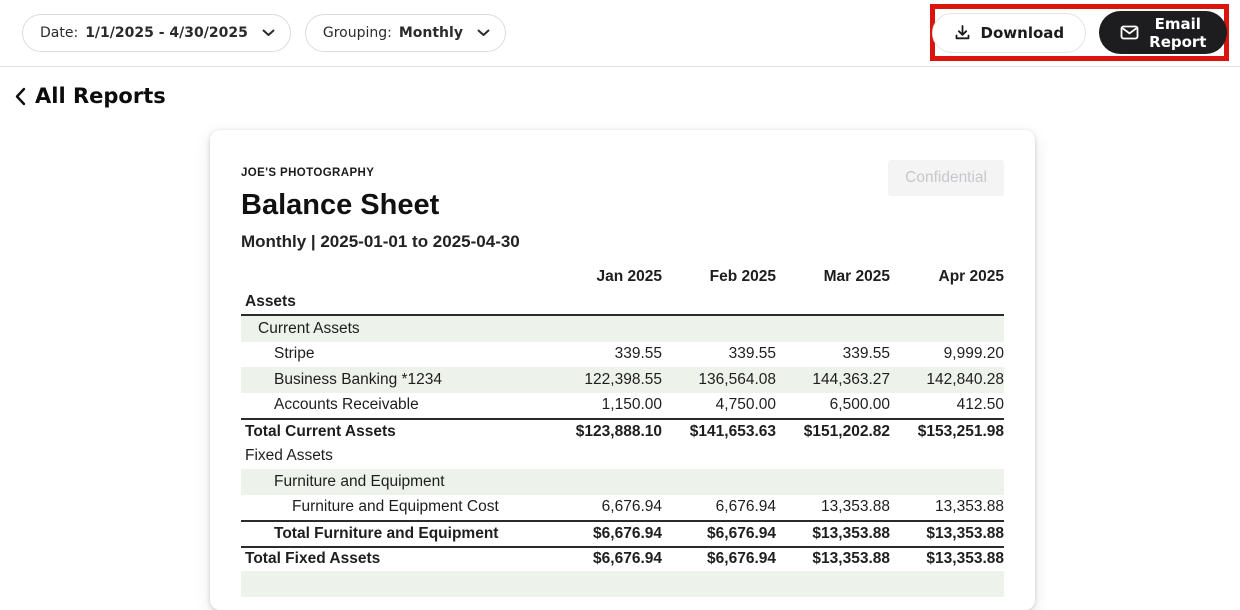  I want to click on row-label: Fixed Assets, so click(289, 456).